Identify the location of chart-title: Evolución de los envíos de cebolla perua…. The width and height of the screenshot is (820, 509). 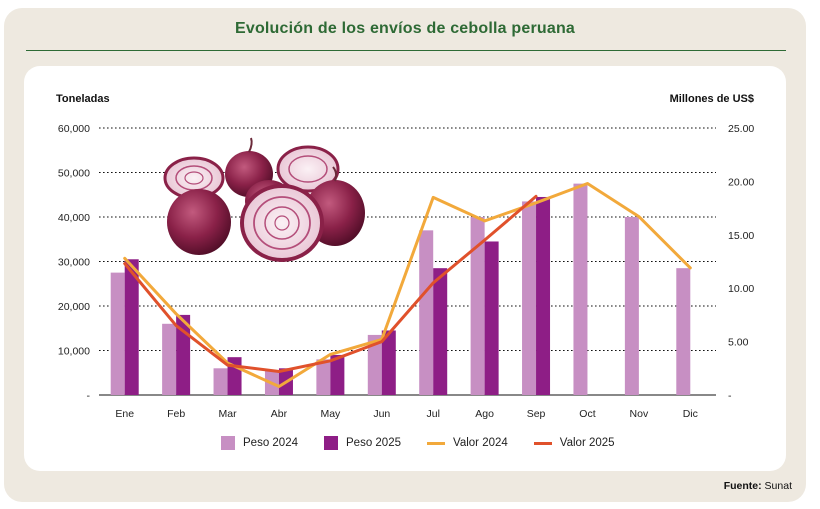
(405, 28).